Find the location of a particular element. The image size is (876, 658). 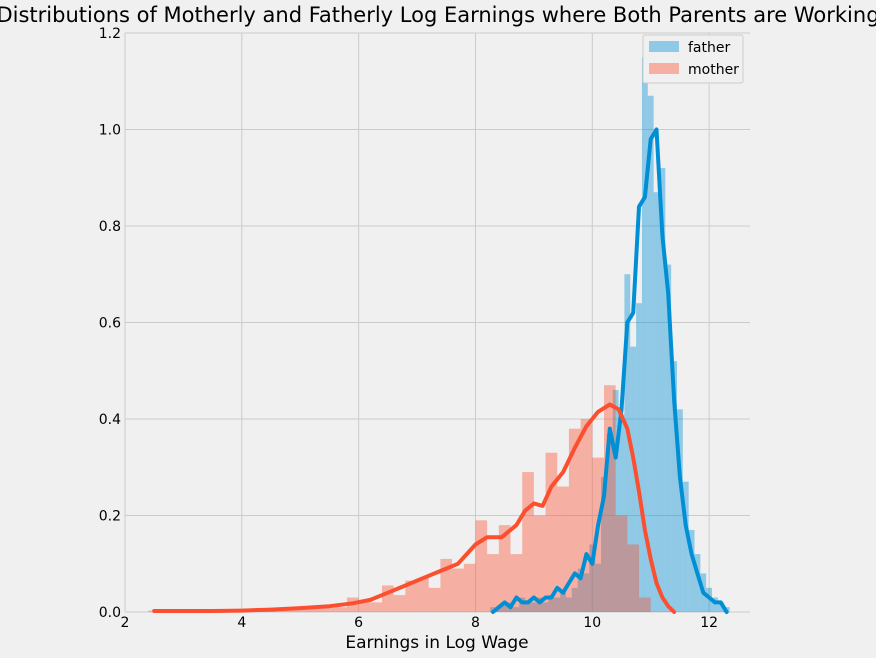

x-tick-label: 6 is located at coordinates (358, 623).